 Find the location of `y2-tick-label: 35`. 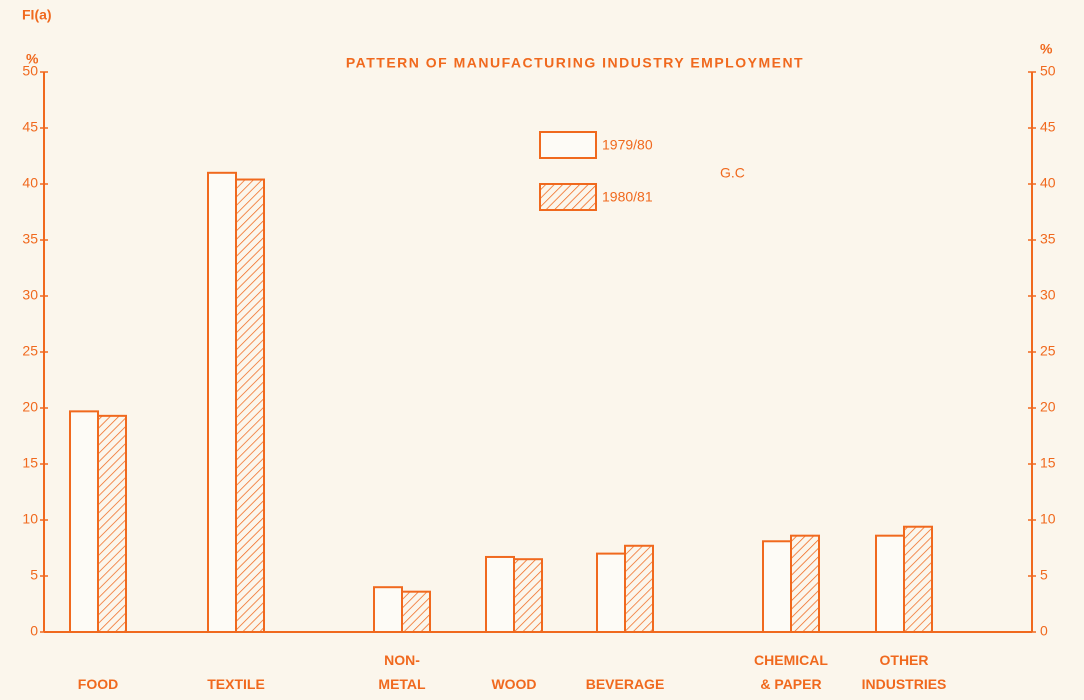

y2-tick-label: 35 is located at coordinates (1048, 239).